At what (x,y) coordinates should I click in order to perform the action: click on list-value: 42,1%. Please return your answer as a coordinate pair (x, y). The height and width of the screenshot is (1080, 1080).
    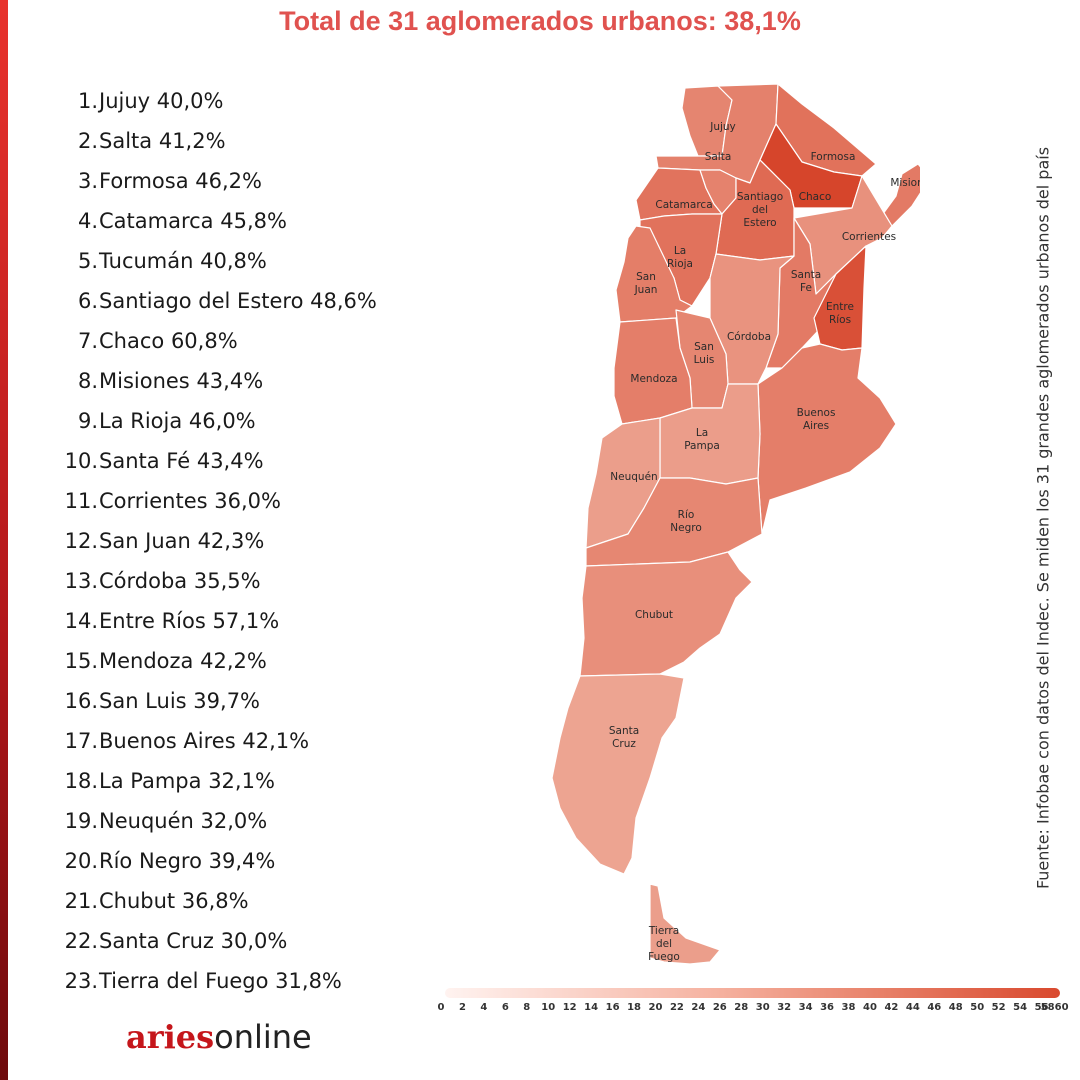
    Looking at the image, I should click on (276, 741).